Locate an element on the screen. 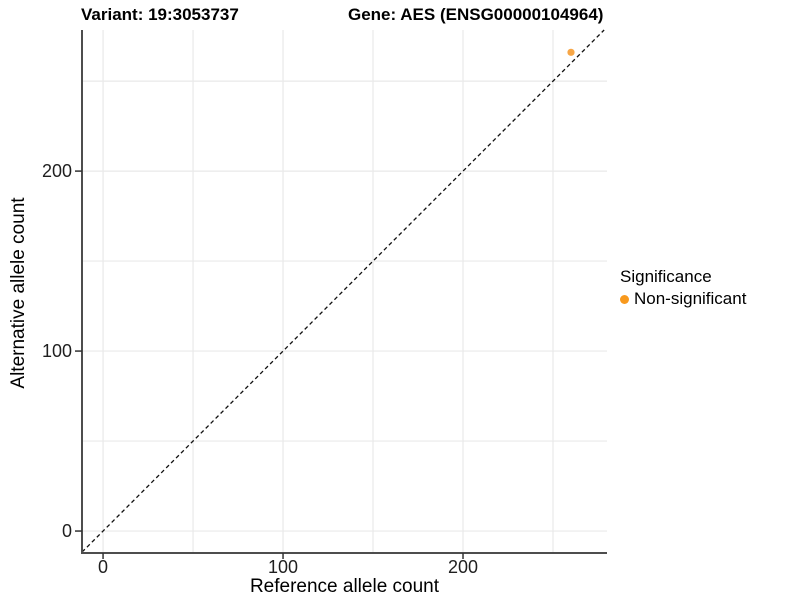 Image resolution: width=800 pixels, height=600 pixels. x-tick-label: 100 is located at coordinates (283, 567).